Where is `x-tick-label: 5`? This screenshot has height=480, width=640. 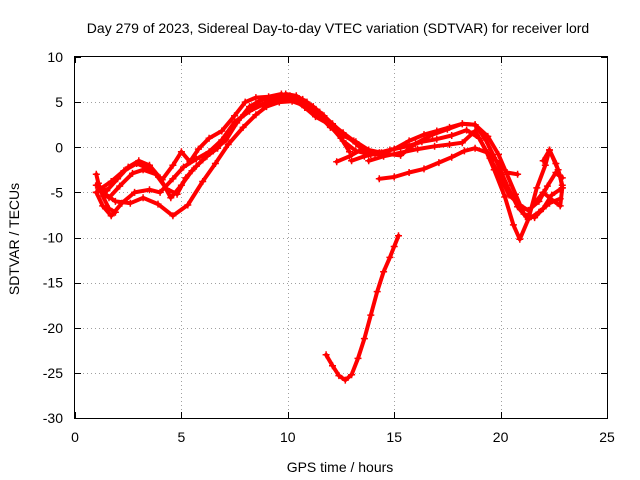 x-tick-label: 5 is located at coordinates (182, 437).